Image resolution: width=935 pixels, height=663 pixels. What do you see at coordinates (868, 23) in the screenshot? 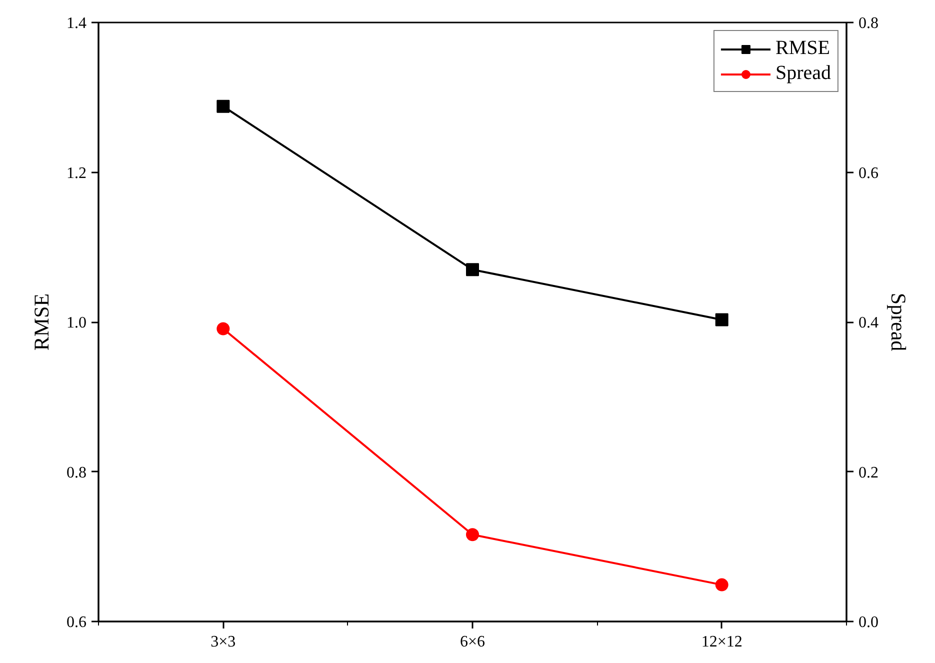
I see `y2-tick-label: 0.8` at bounding box center [868, 23].